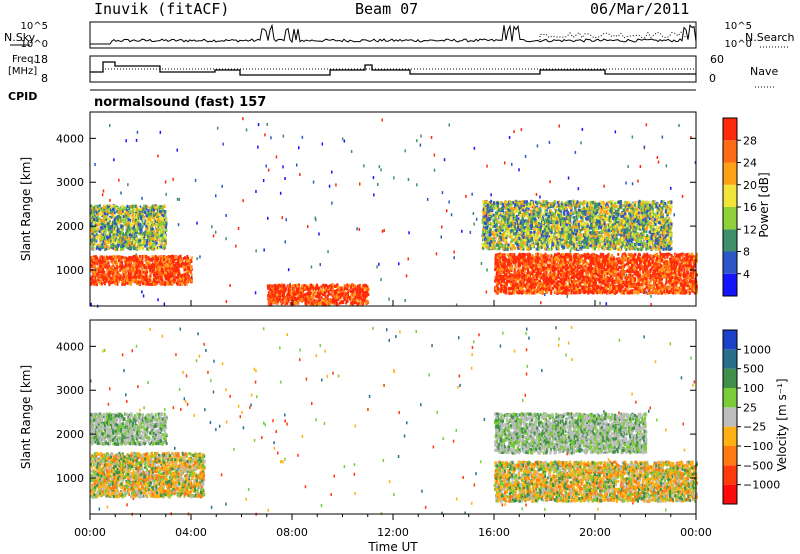 This screenshot has height=554, width=800. I want to click on nsearch-tick-bottom: 10^0, so click(738, 44).